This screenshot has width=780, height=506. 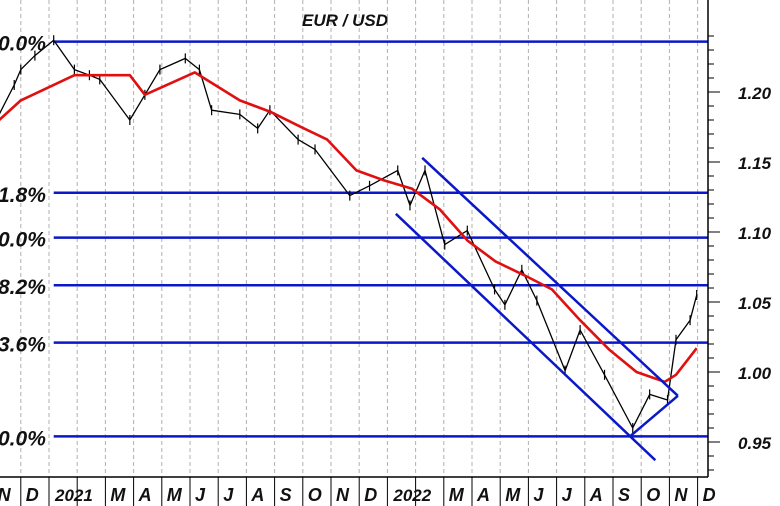 I want to click on fibonacci-label: 8.2%, so click(x=23, y=287).